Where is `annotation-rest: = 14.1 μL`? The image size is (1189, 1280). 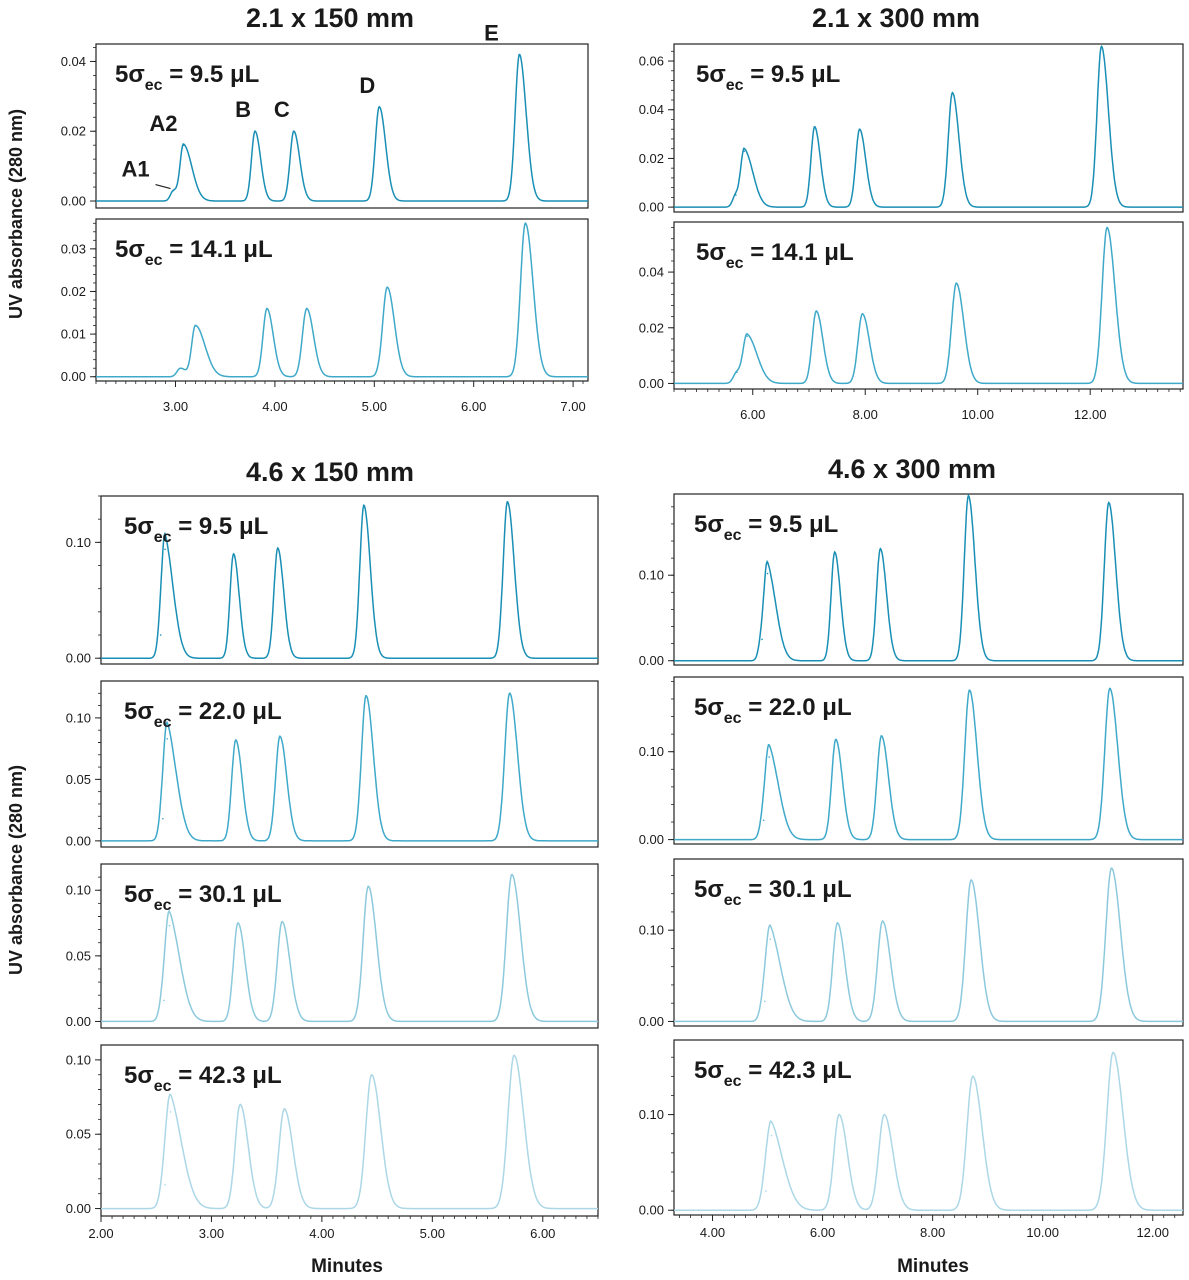
annotation-rest: = 14.1 μL is located at coordinates (799, 252).